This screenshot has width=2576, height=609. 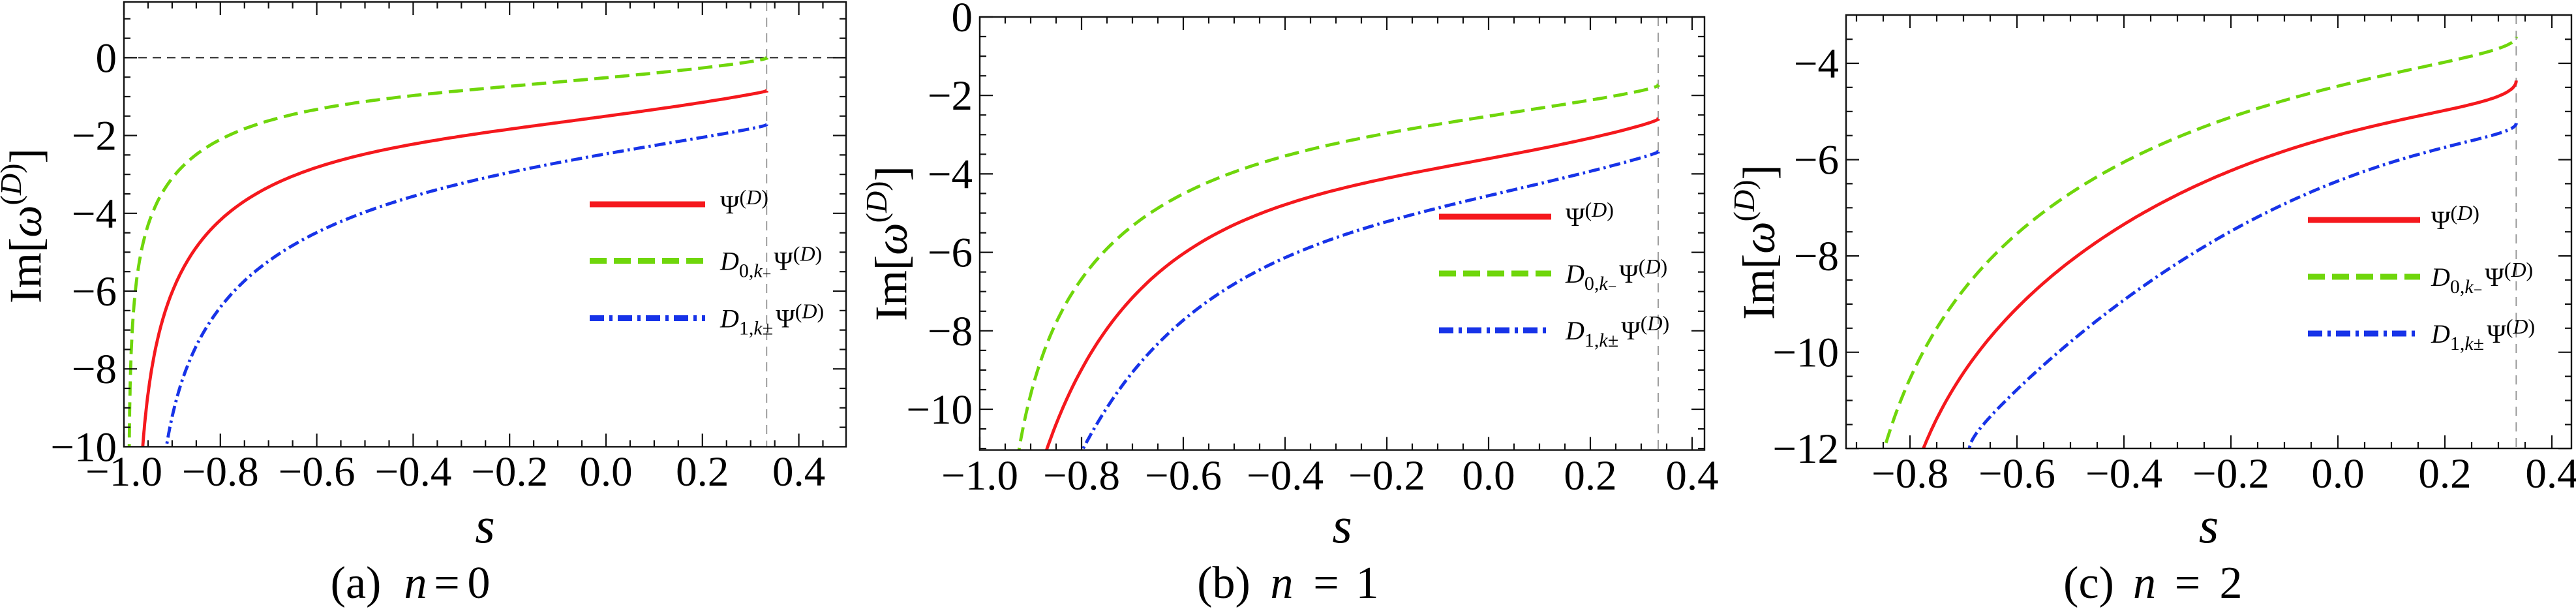 I want to click on svg-text: 2, so click(x=2231, y=583).